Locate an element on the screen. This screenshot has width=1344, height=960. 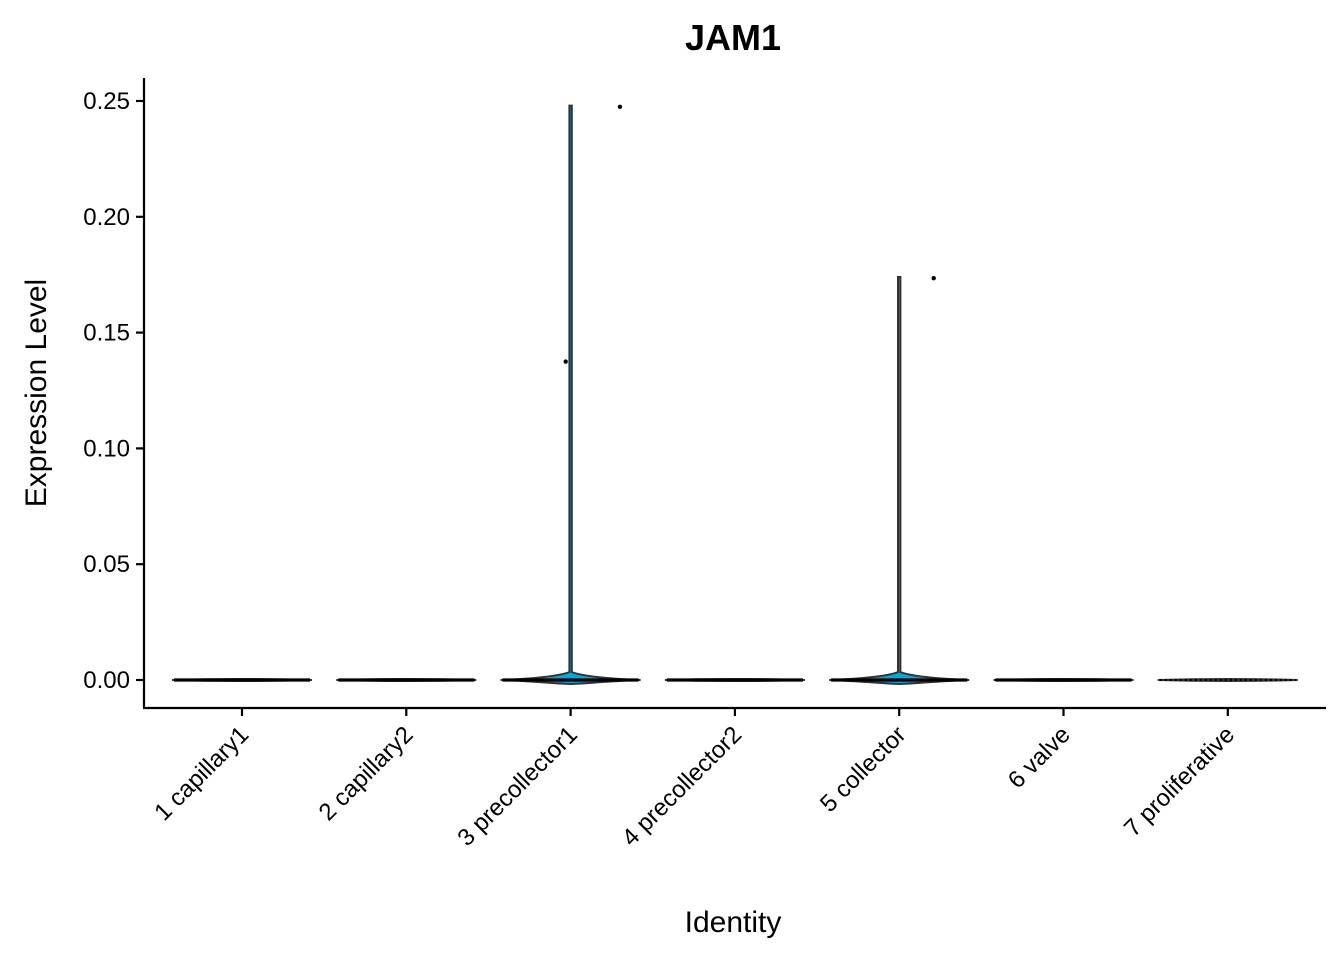
x-tick-label: 2 capillary2 is located at coordinates (366, 773).